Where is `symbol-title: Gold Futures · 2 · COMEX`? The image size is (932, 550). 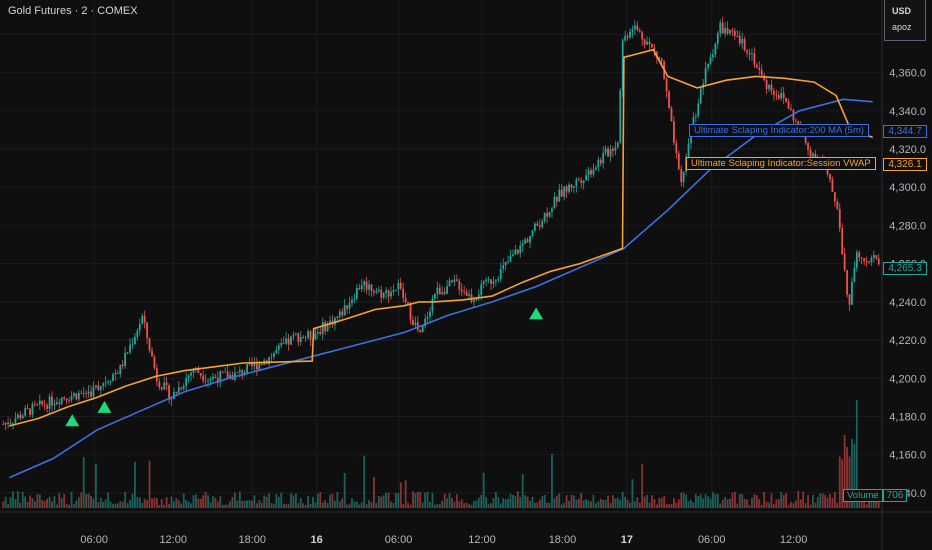
symbol-title: Gold Futures · 2 · COMEX is located at coordinates (73, 11).